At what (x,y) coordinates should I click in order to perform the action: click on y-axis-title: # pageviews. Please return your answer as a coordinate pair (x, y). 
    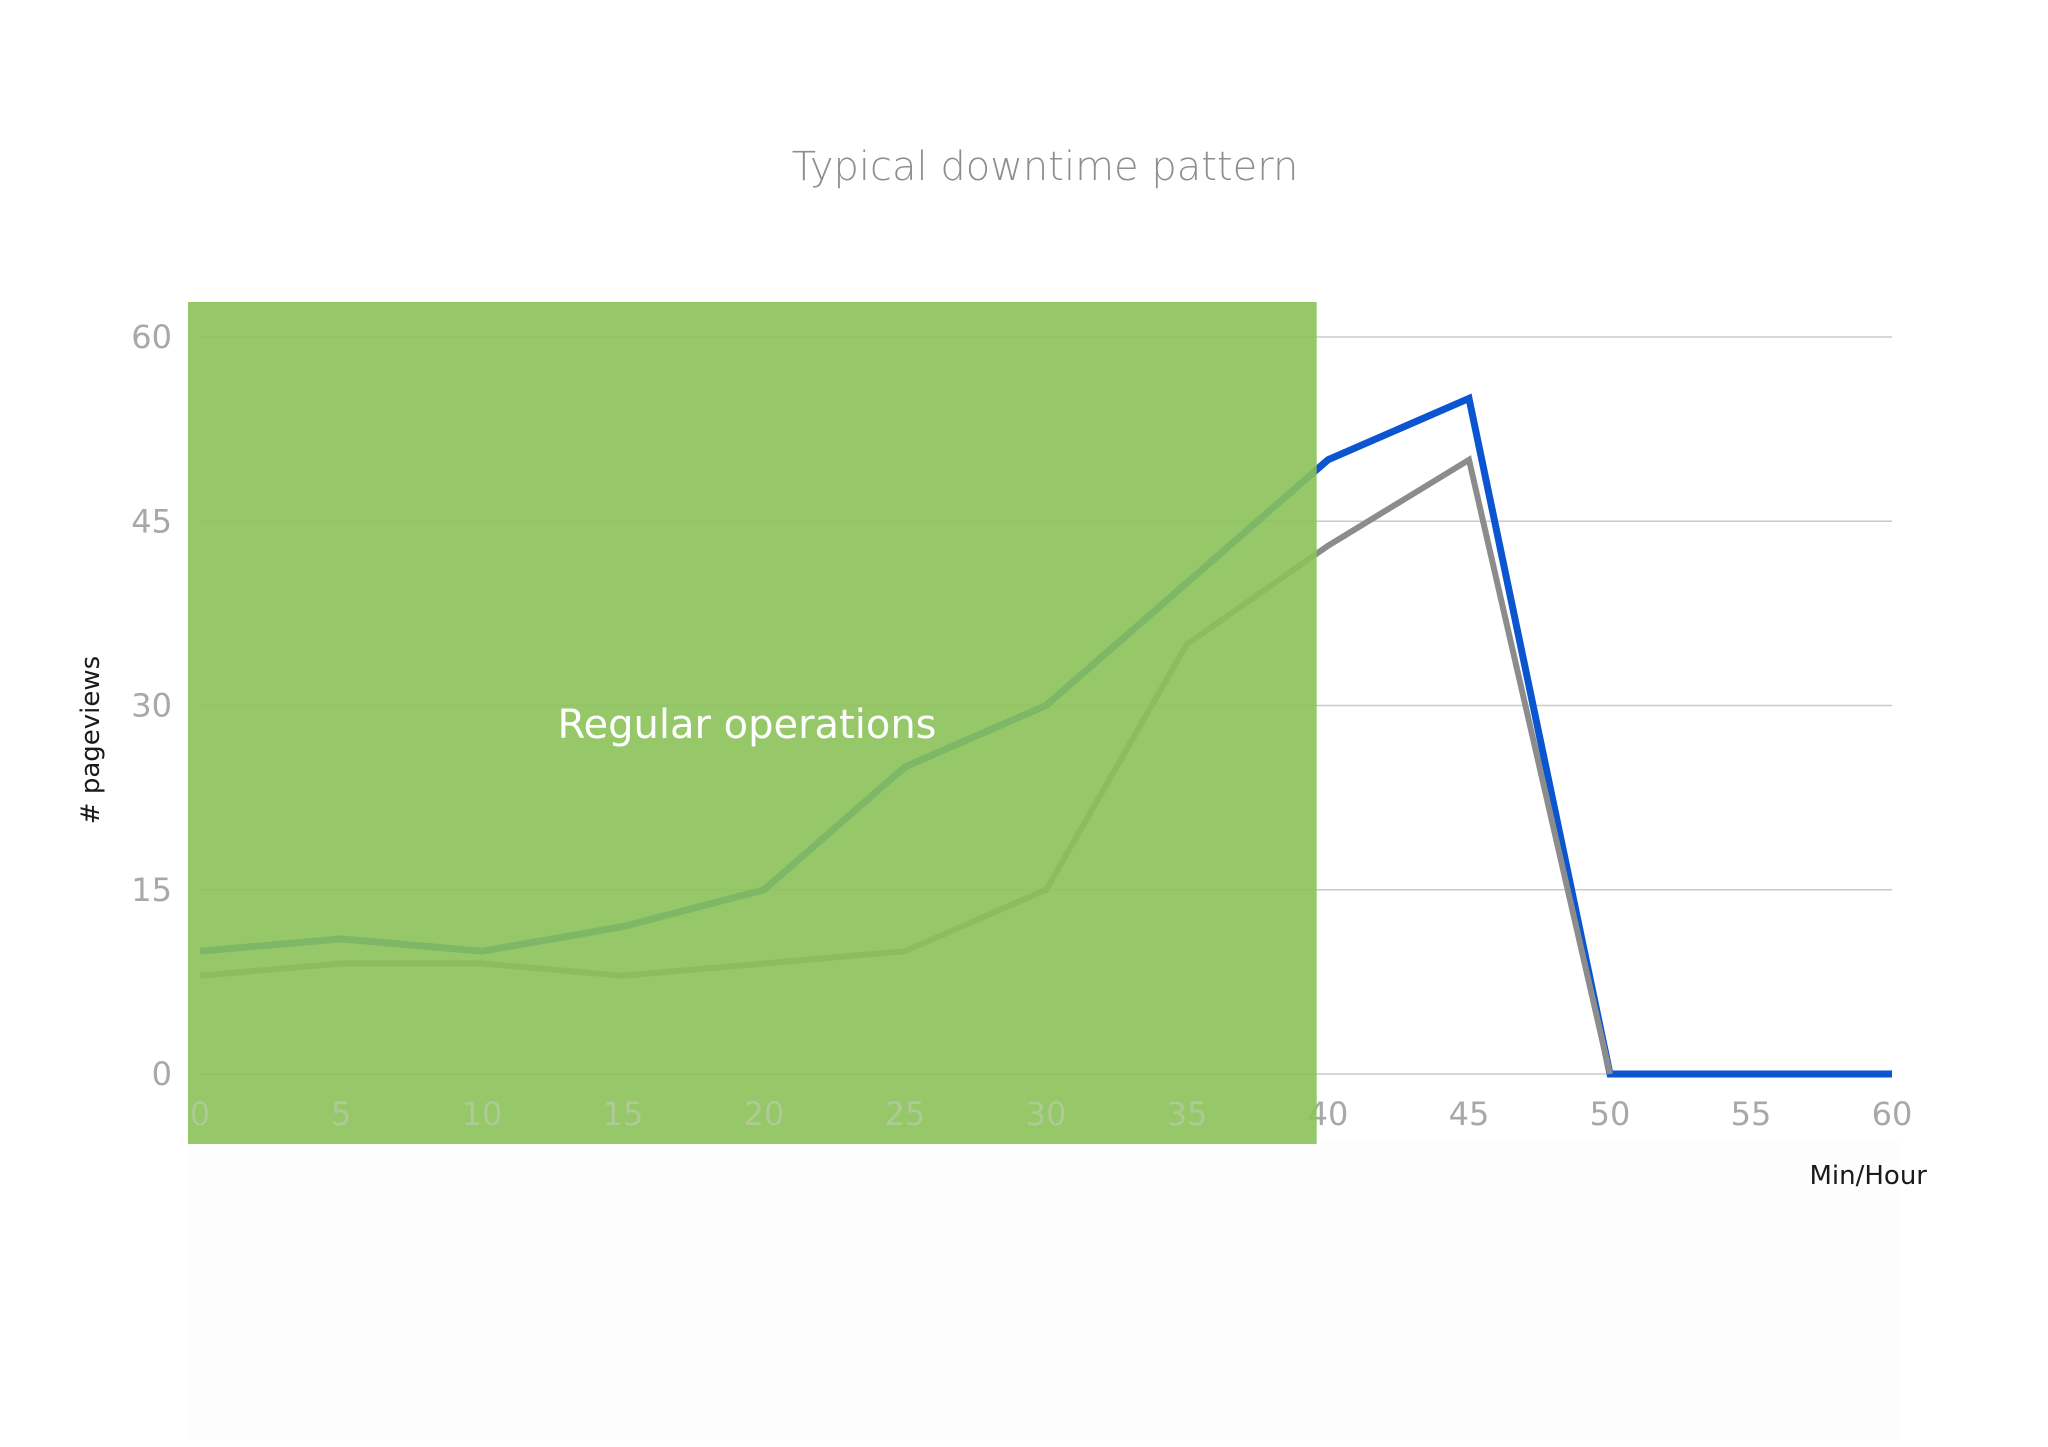
    Looking at the image, I should click on (91, 740).